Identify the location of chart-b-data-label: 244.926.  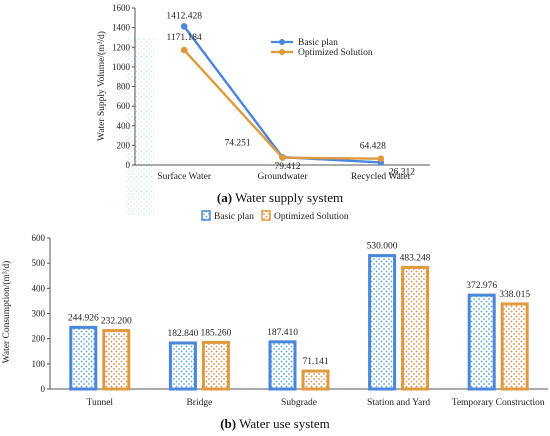
(83, 318).